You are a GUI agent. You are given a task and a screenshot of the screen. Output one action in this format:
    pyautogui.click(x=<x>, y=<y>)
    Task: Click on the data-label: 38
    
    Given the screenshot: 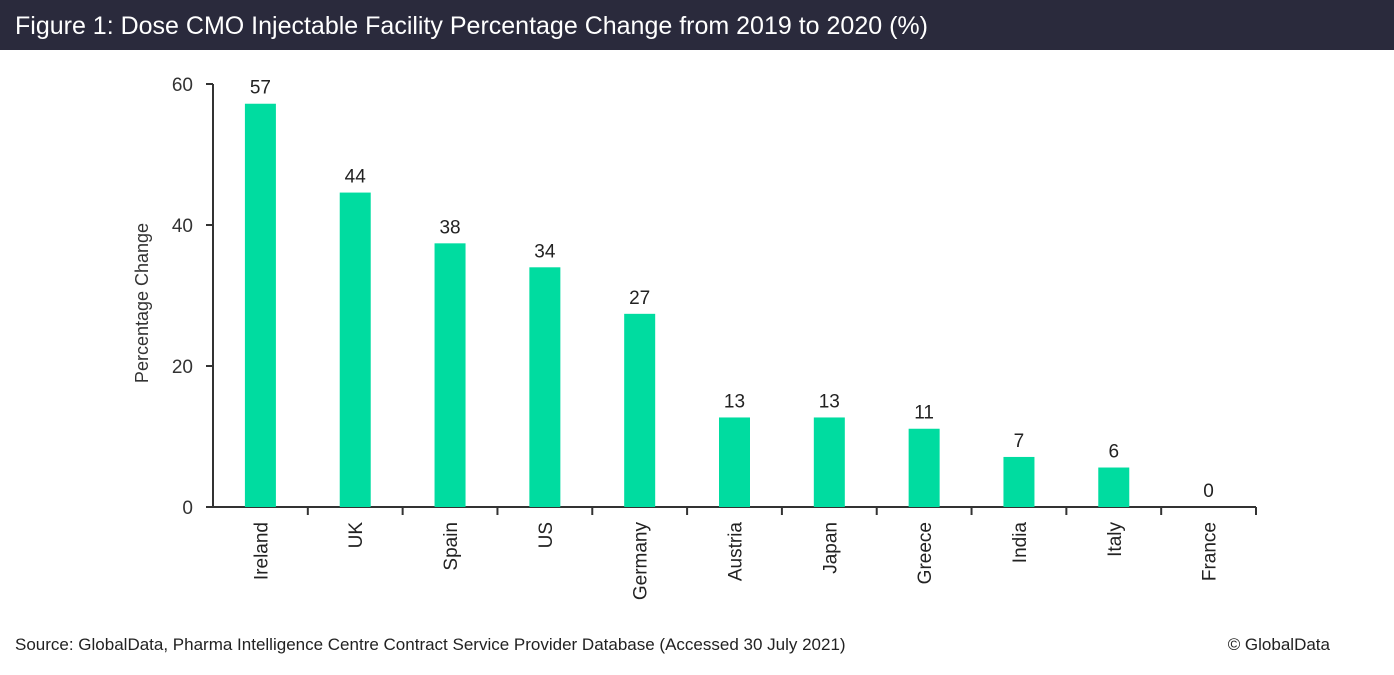 What is the action you would take?
    pyautogui.click(x=449, y=227)
    